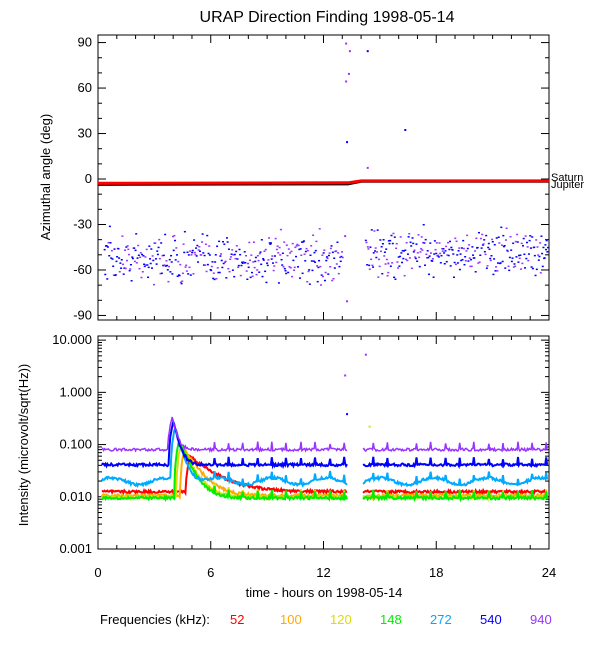  What do you see at coordinates (323, 182) in the screenshot?
I see `reference-line-jupiter` at bounding box center [323, 182].